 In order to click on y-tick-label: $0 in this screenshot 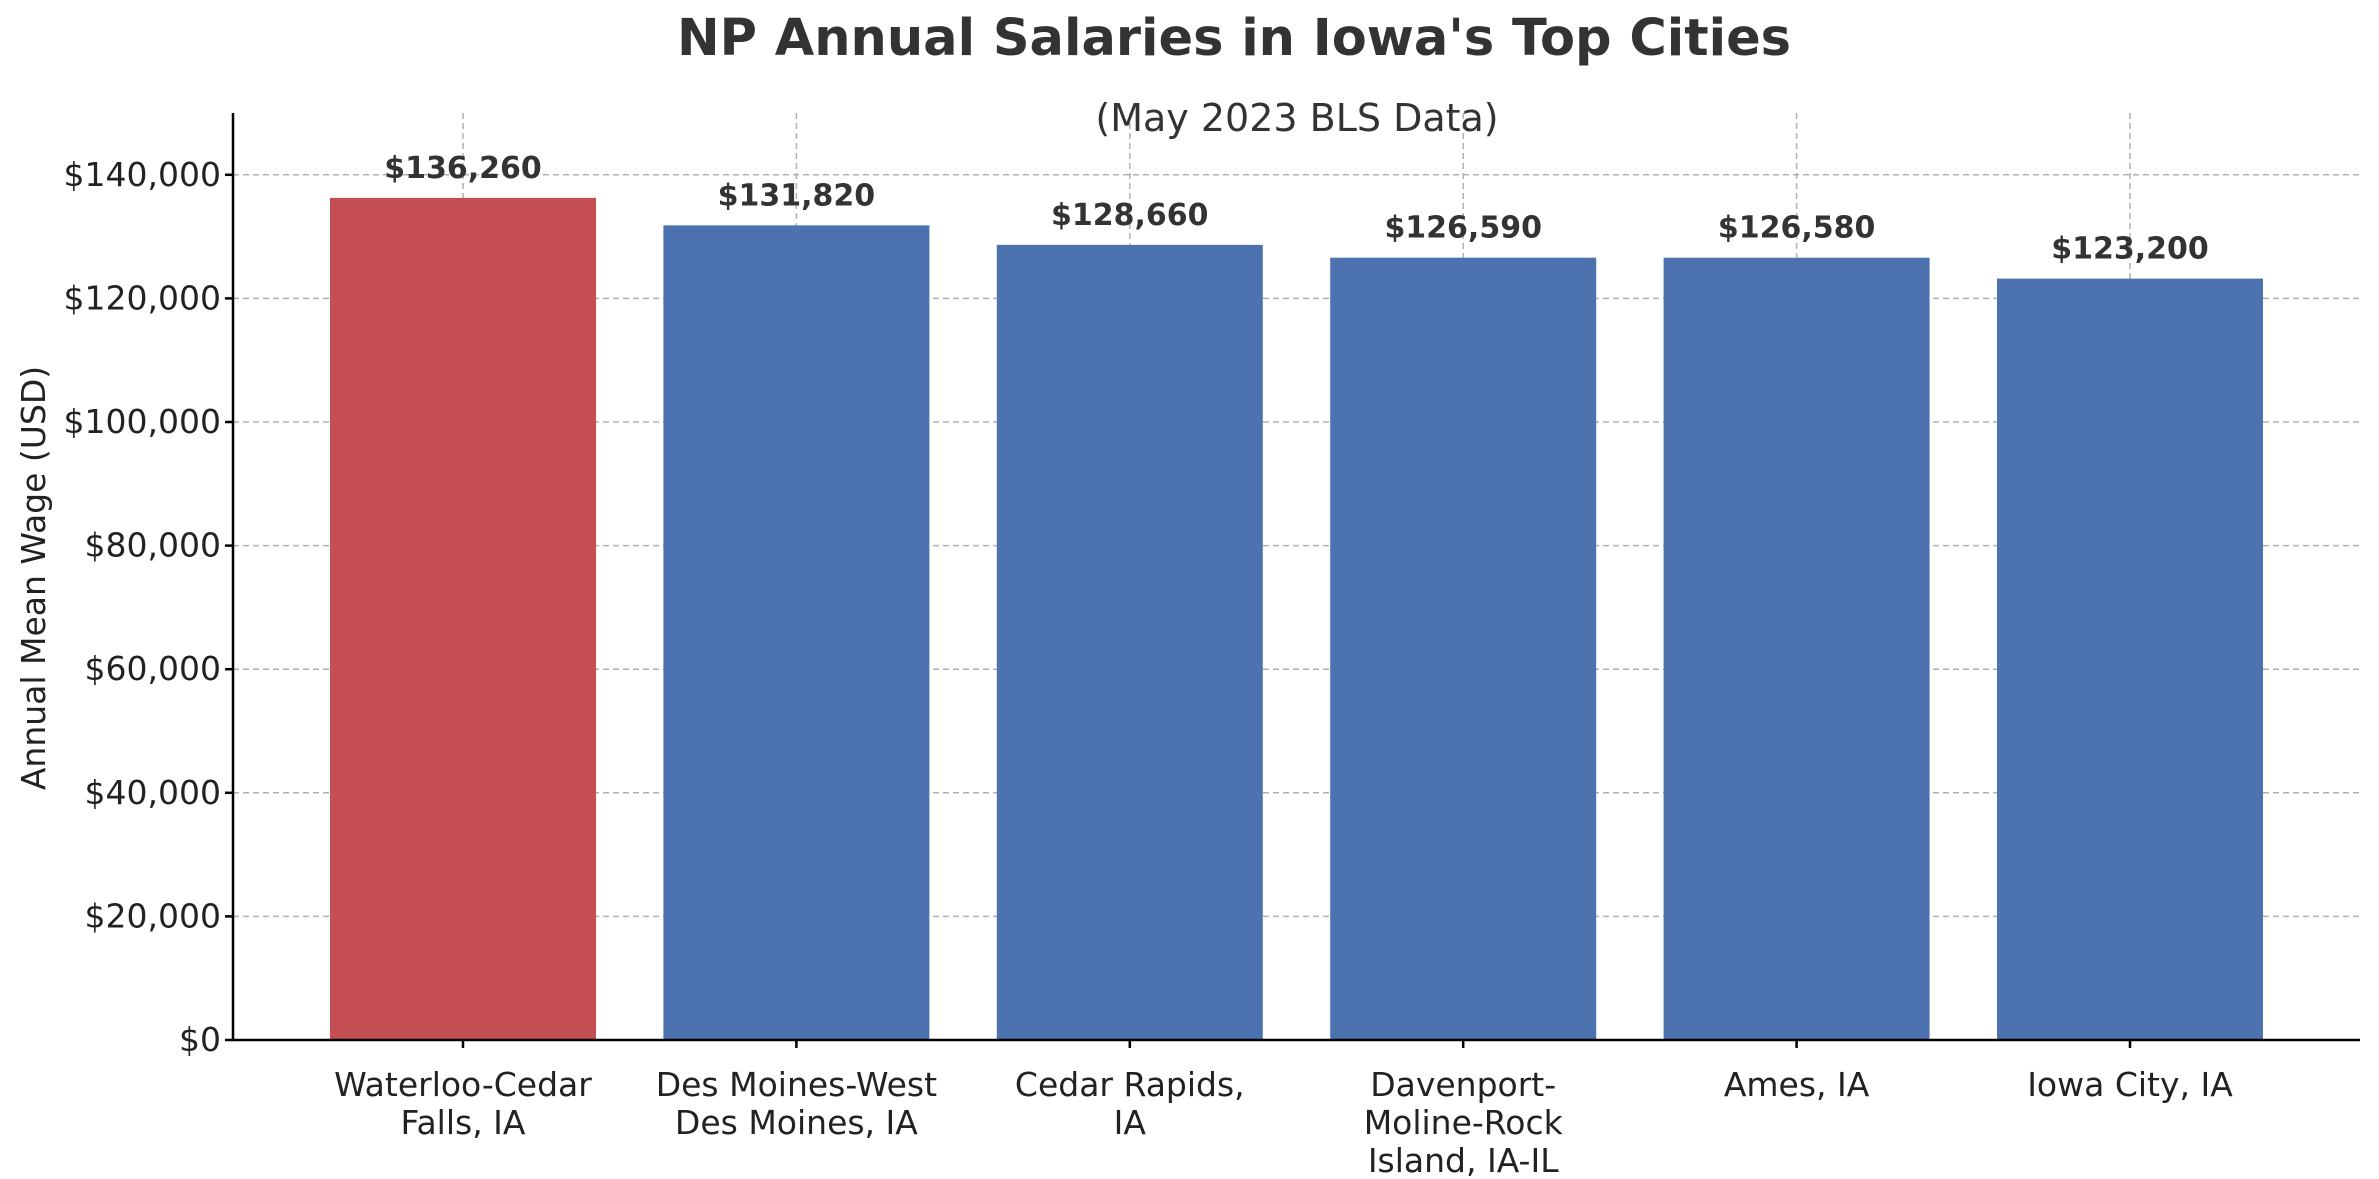, I will do `click(200, 1039)`.